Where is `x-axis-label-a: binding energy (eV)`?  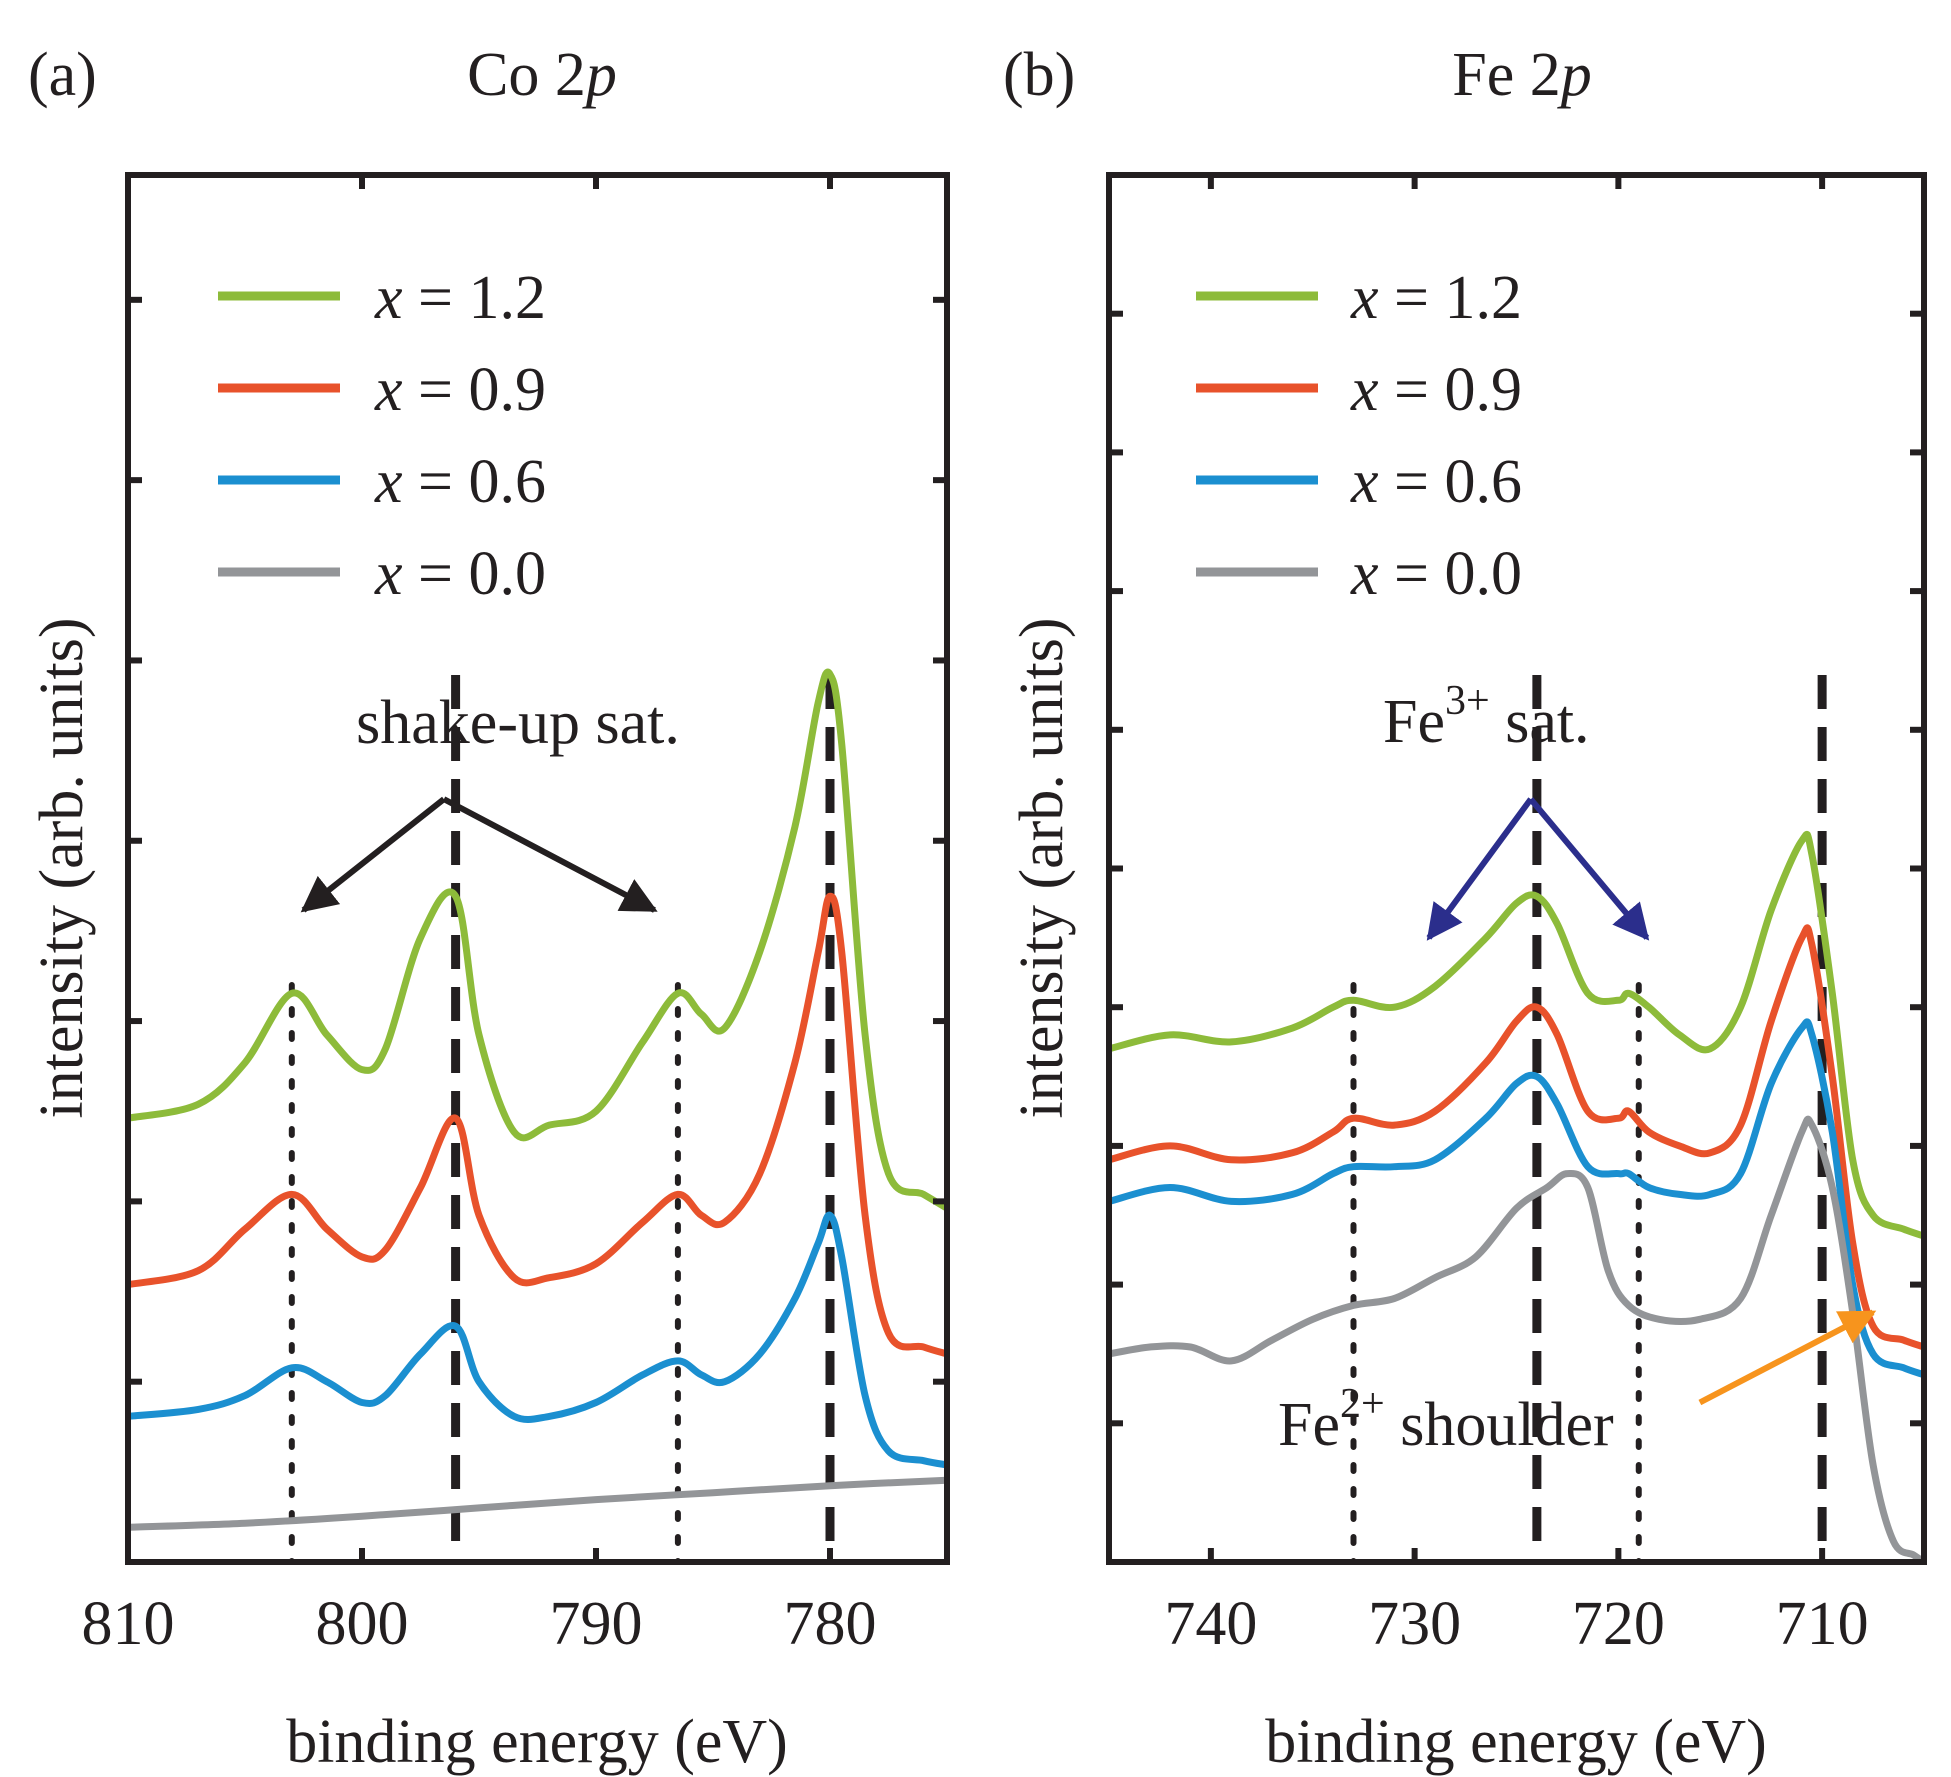
x-axis-label-a: binding energy (eV) is located at coordinates (537, 1742).